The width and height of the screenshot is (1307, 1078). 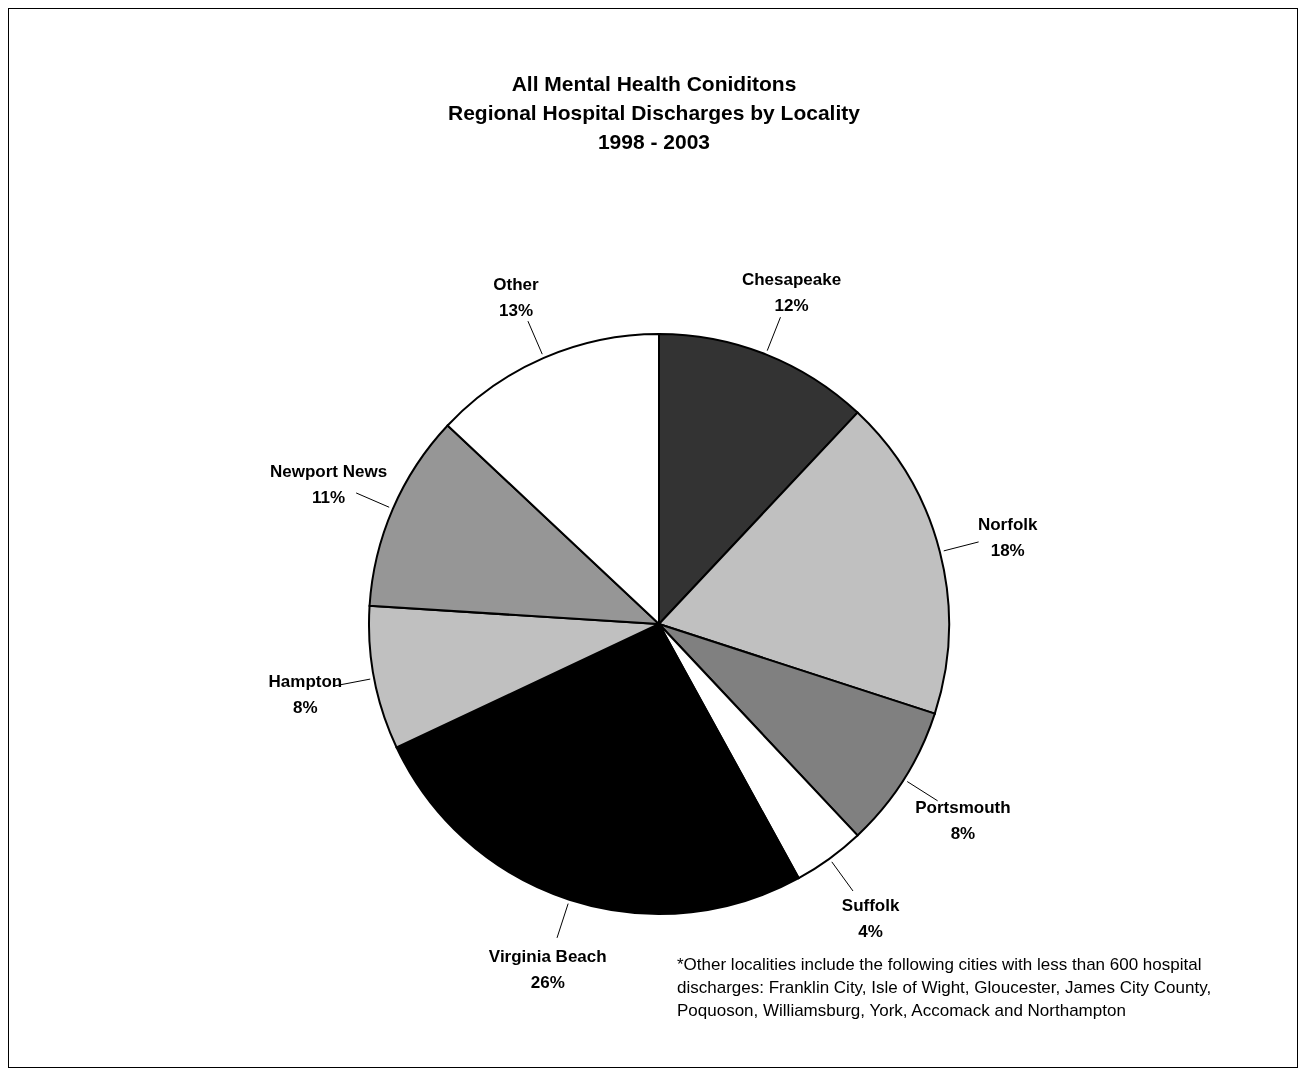 What do you see at coordinates (547, 983) in the screenshot?
I see `data-label: 26%` at bounding box center [547, 983].